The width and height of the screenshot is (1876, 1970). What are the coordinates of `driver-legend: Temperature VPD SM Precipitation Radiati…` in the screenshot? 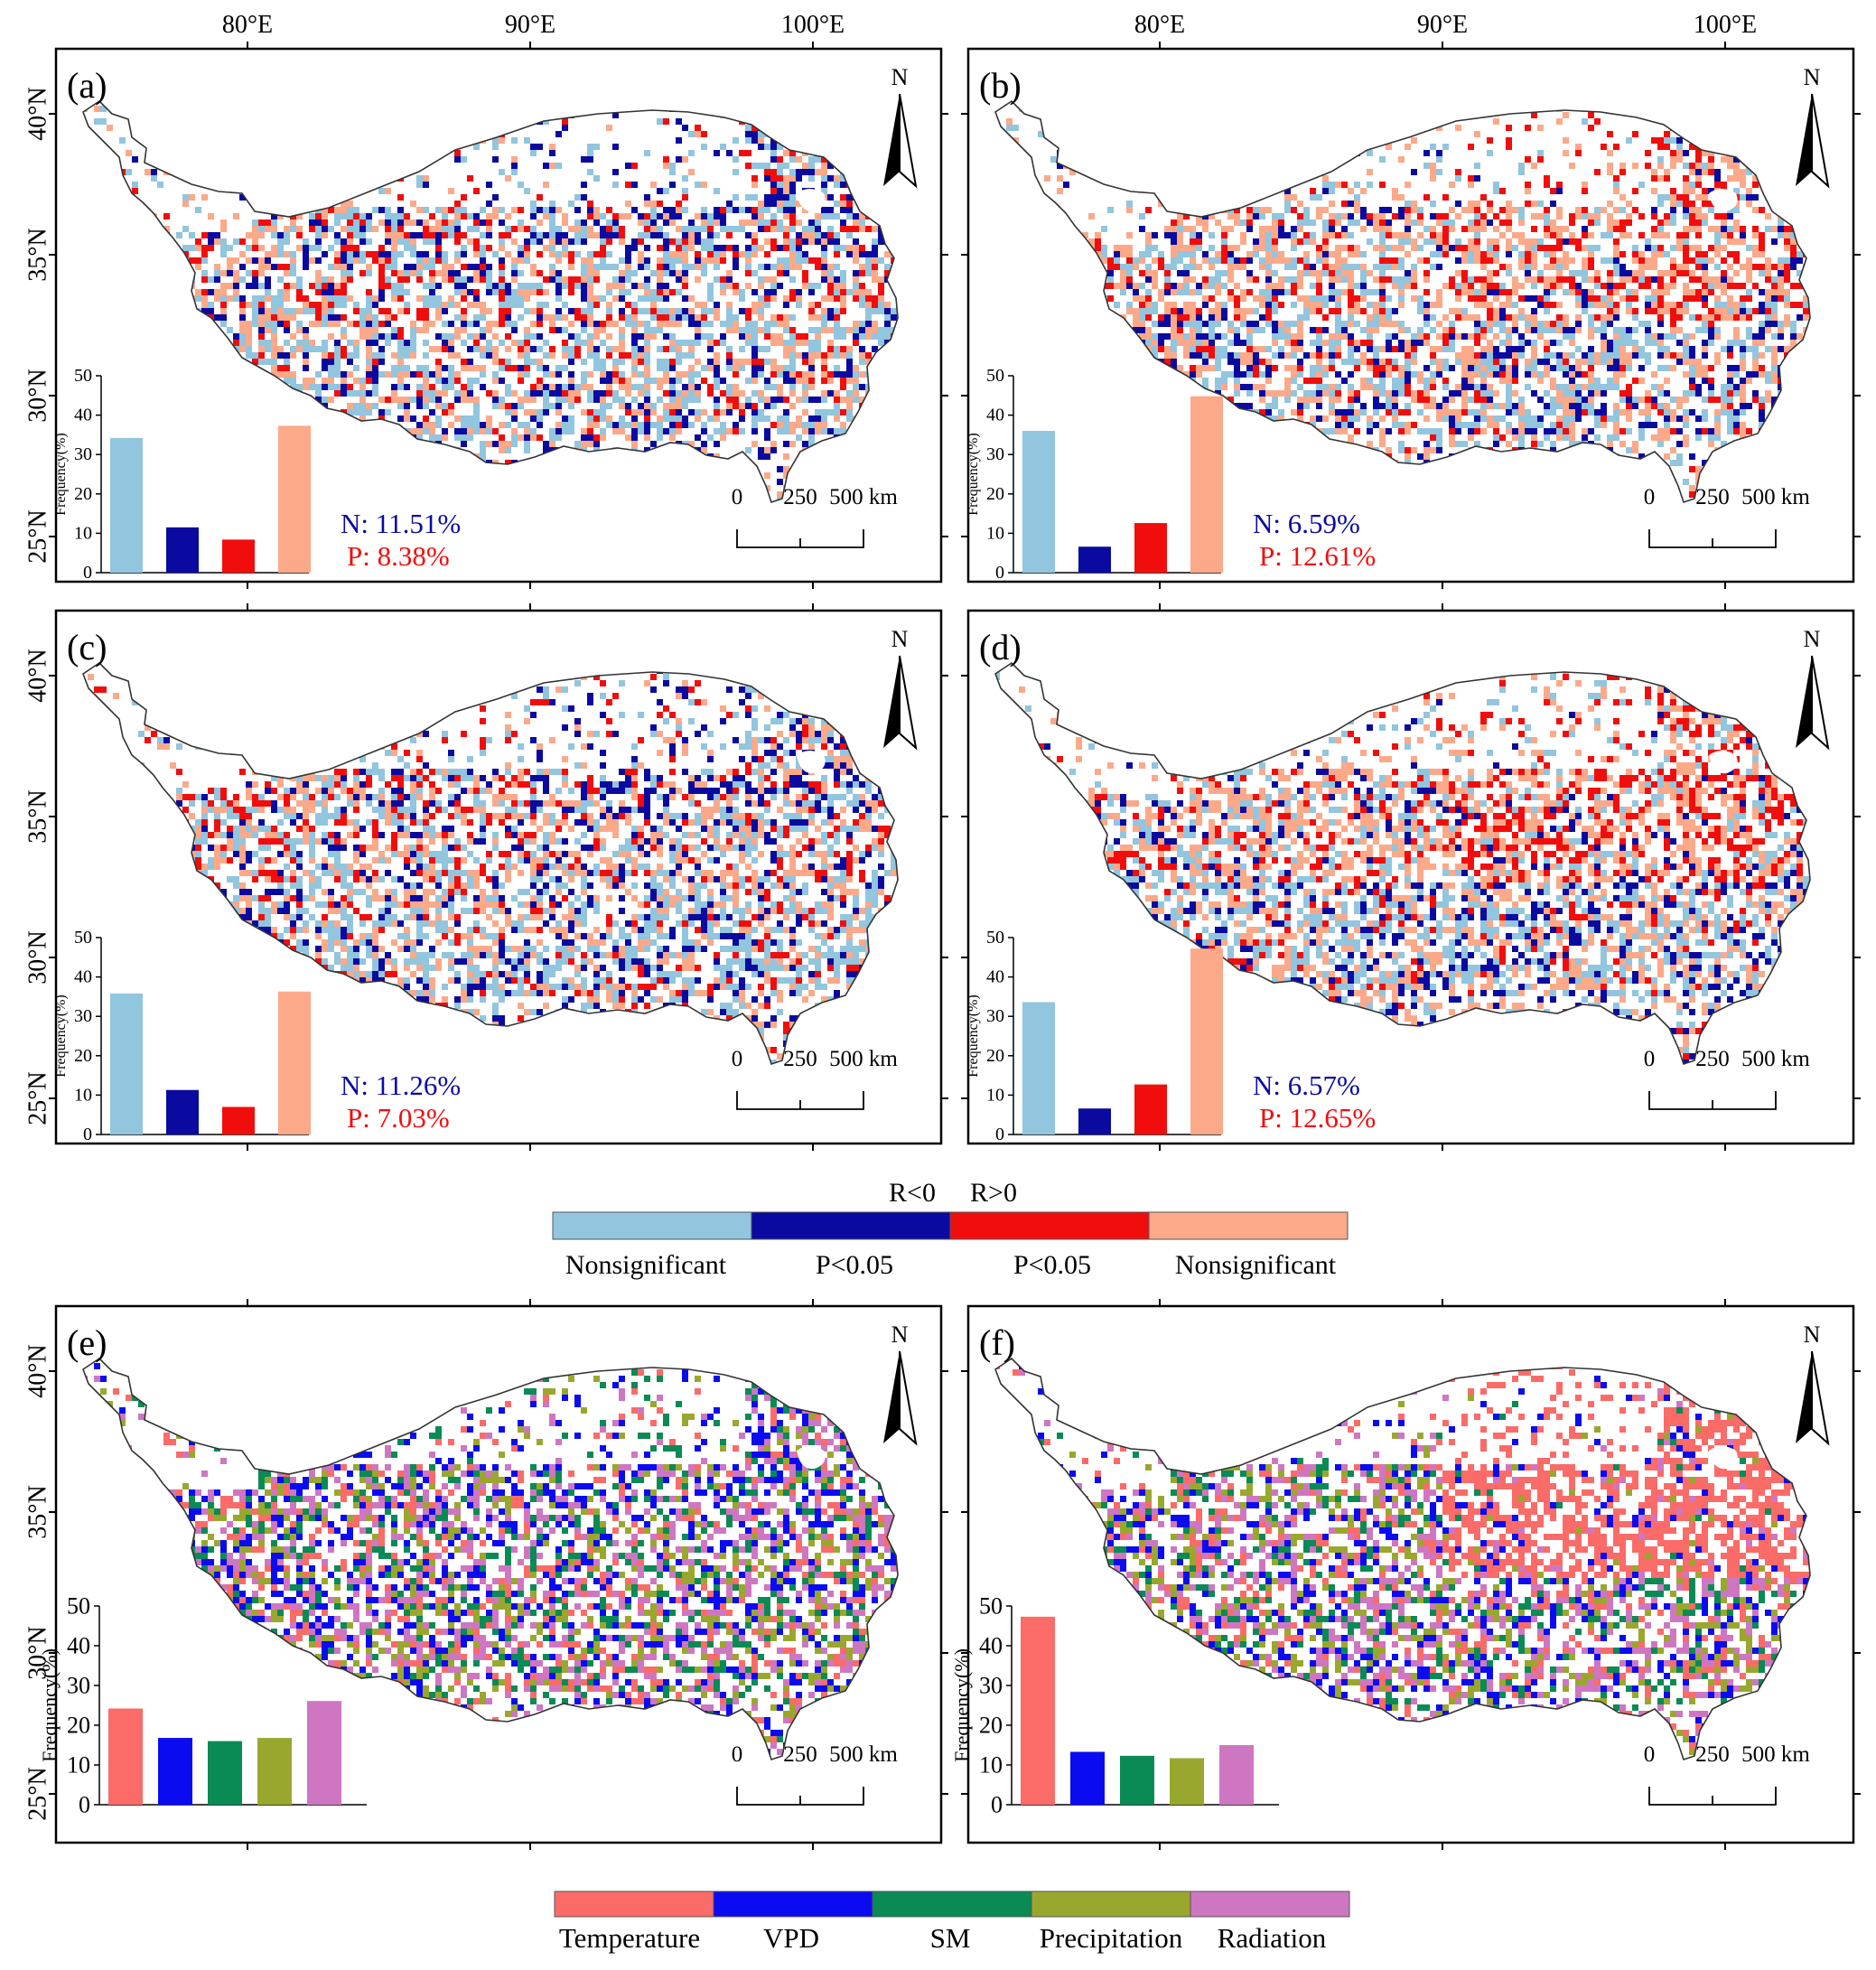 It's located at (952, 1922).